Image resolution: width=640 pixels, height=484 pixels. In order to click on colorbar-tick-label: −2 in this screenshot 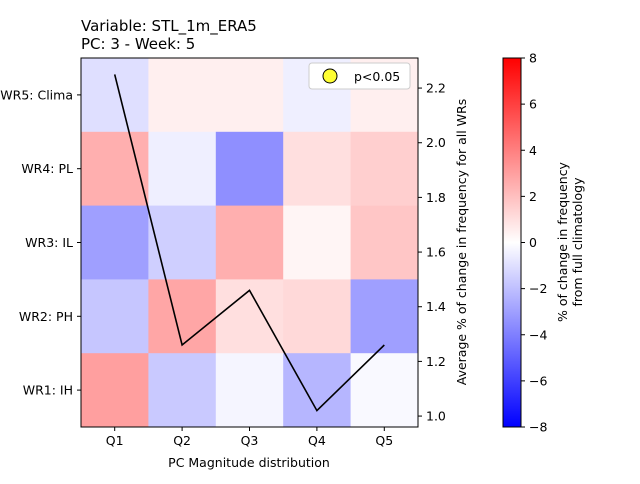, I will do `click(538, 288)`.